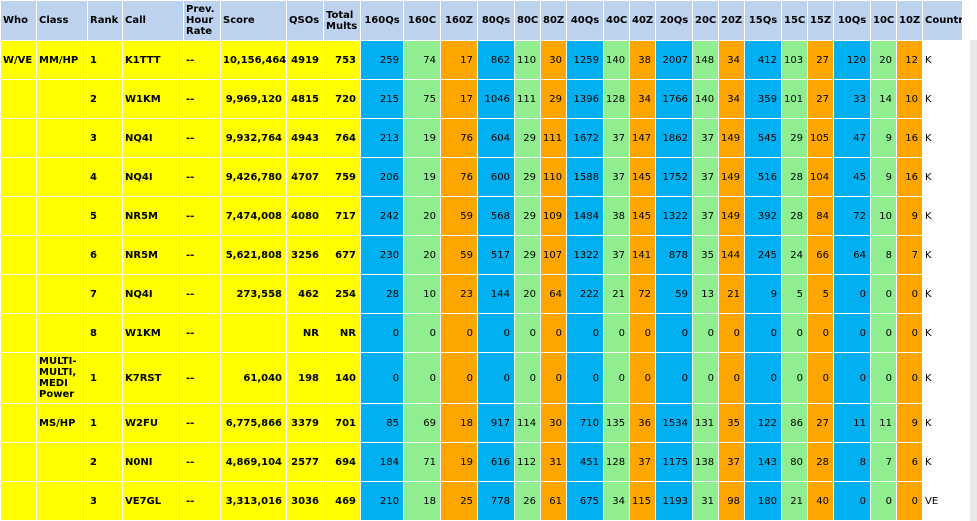 The image size is (977, 521). What do you see at coordinates (969, 20) in the screenshot?
I see `header-edge` at bounding box center [969, 20].